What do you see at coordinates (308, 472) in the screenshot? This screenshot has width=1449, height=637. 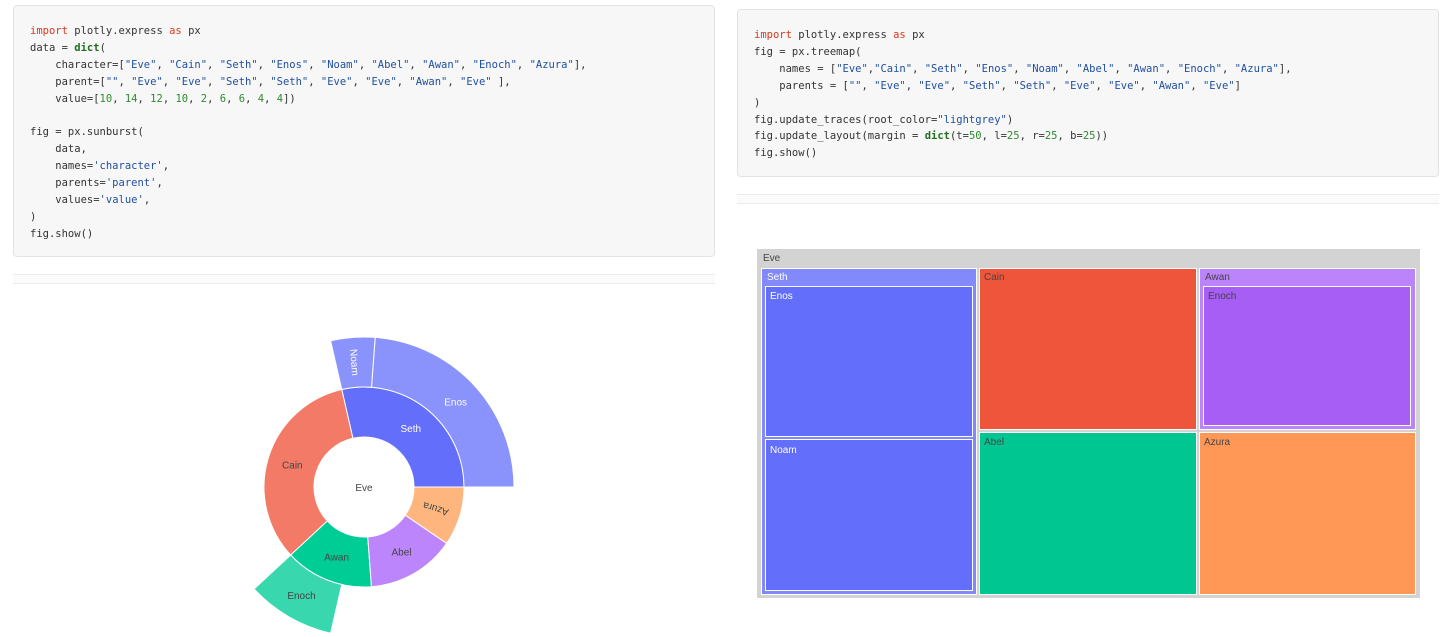 I see `sunburst-slice-cain` at bounding box center [308, 472].